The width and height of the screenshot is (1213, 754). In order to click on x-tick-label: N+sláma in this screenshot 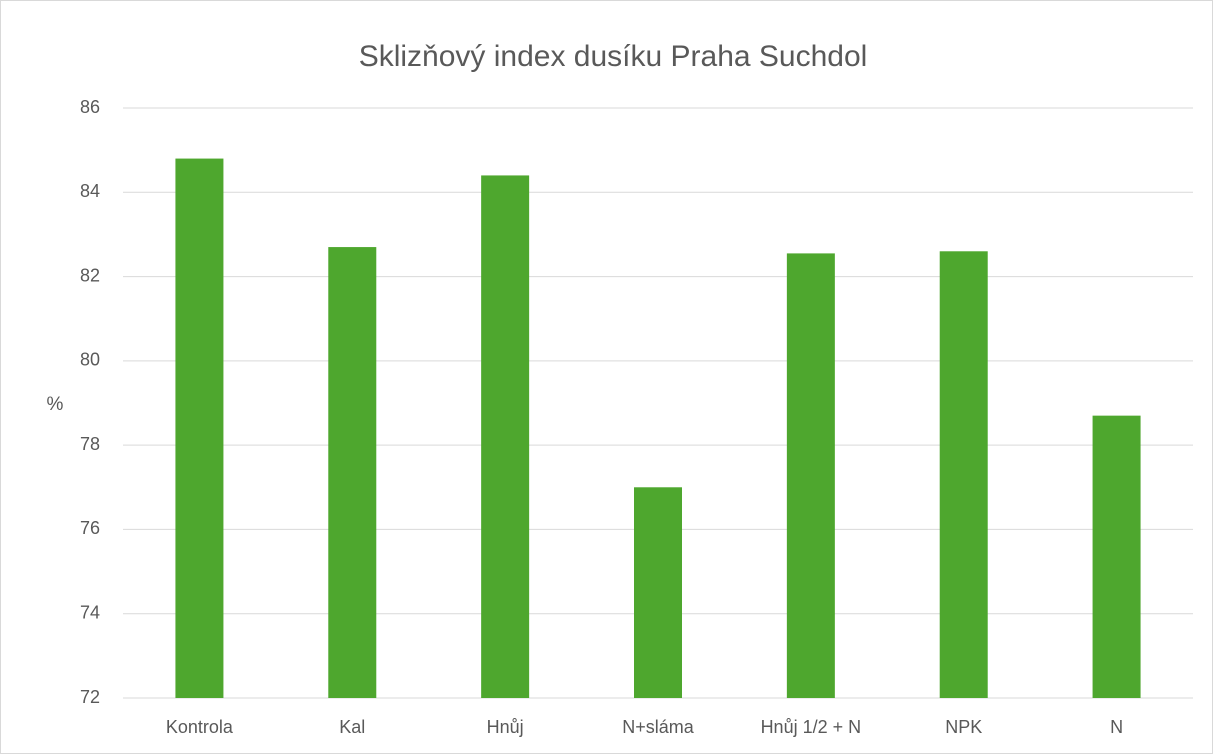, I will do `click(658, 727)`.